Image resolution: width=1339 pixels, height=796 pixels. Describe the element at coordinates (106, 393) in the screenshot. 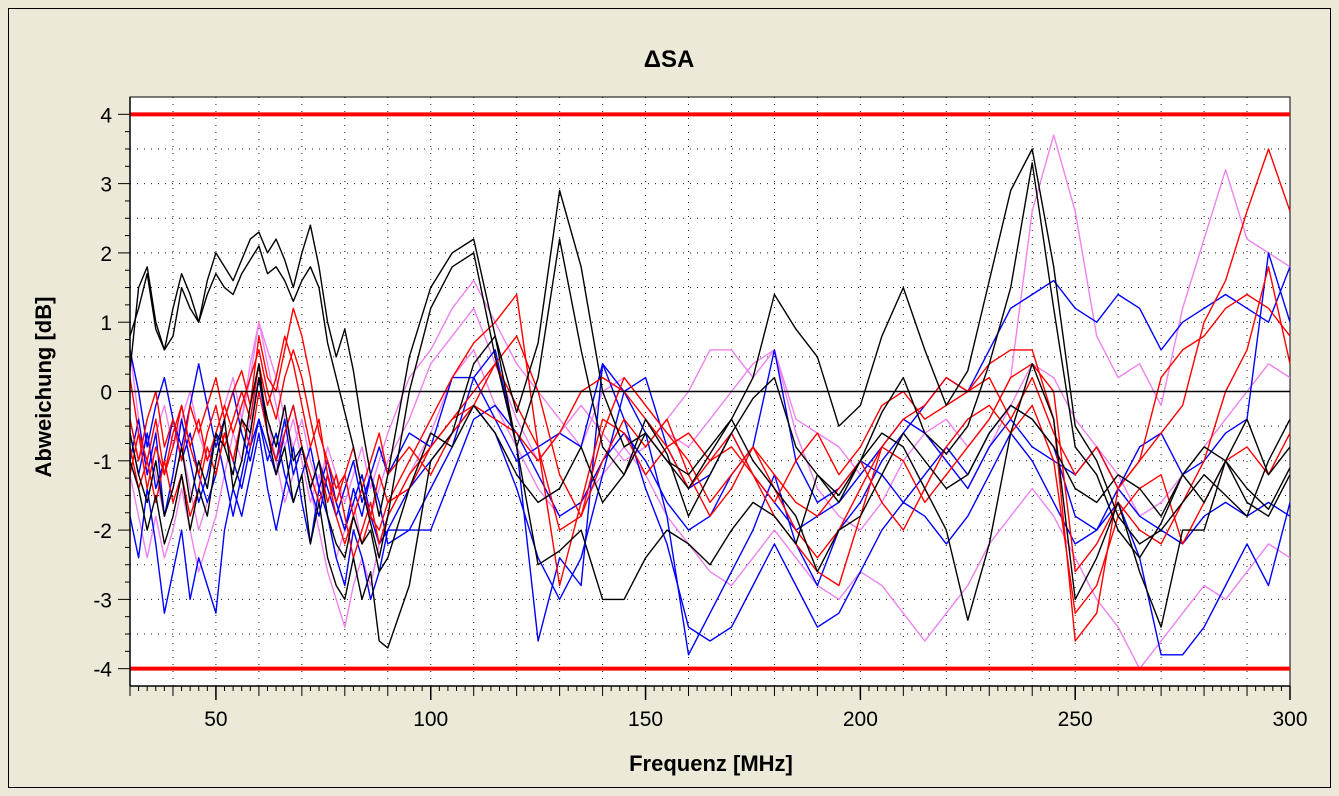

I see `y-tick-label: 0` at that location.